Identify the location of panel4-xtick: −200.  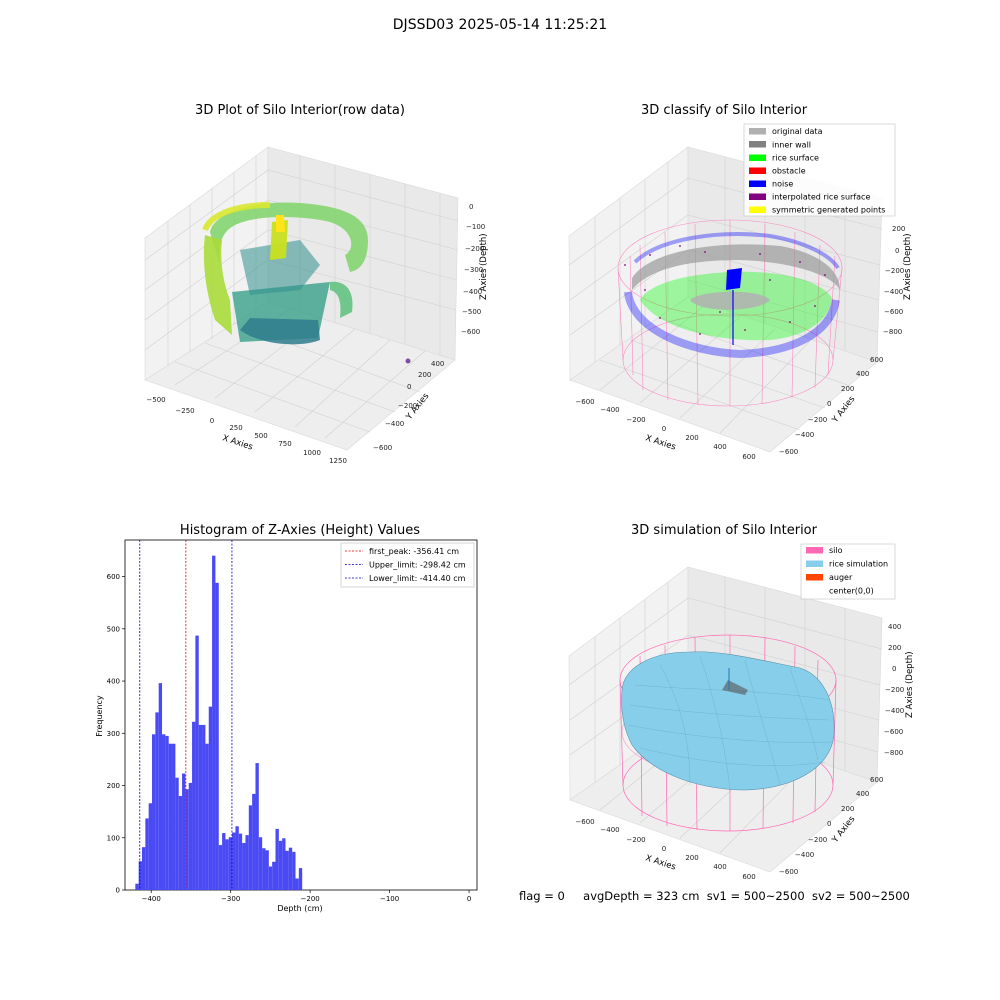
(635, 840).